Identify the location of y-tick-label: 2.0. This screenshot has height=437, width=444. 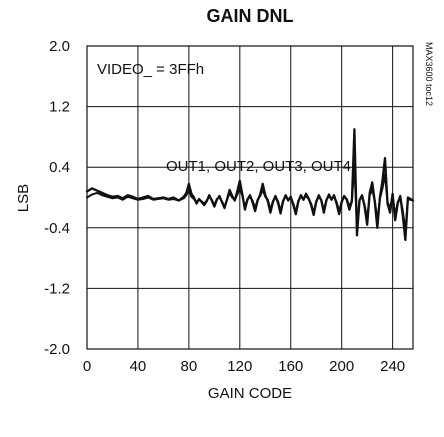
(59, 46).